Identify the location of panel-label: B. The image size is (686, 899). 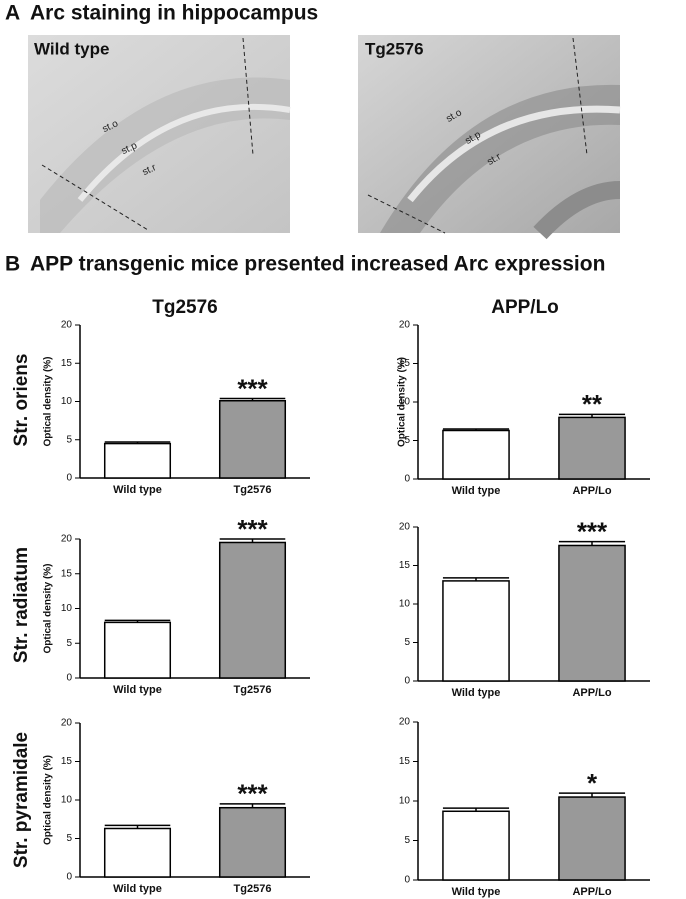
(12, 264).